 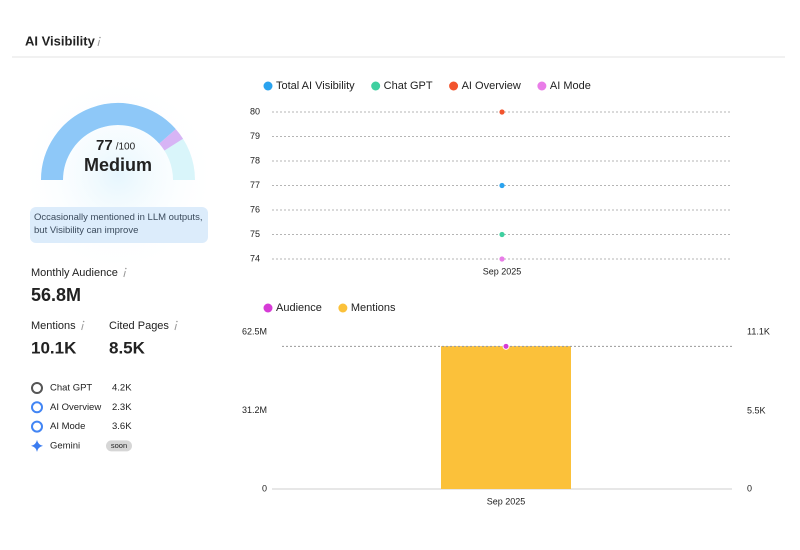 I want to click on gauge-max: /100, so click(x=126, y=147).